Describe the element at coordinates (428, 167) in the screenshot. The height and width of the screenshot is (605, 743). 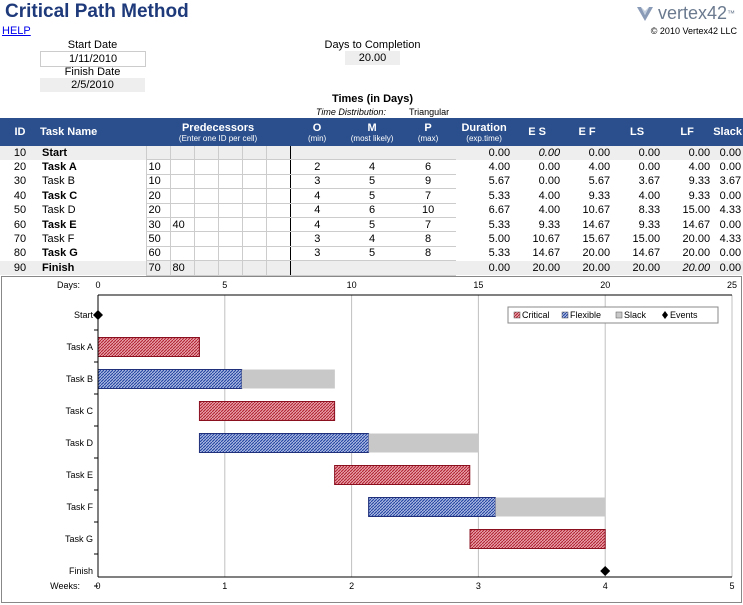
I see `pessimistic-time: 6` at that location.